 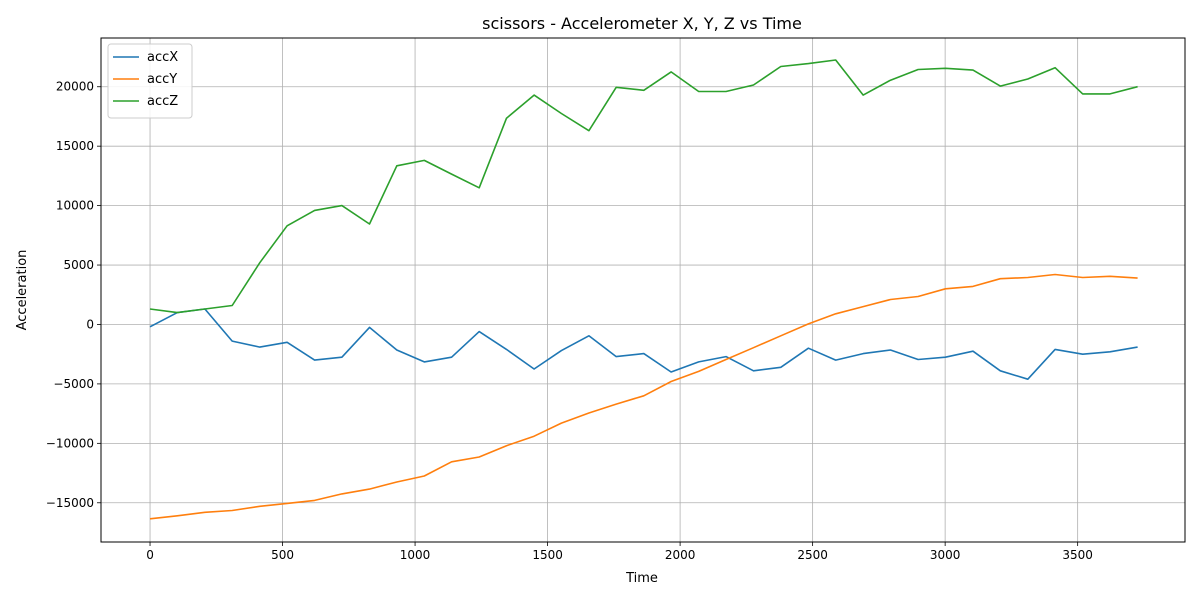 I want to click on legend-label-accY: accY, so click(x=162, y=79).